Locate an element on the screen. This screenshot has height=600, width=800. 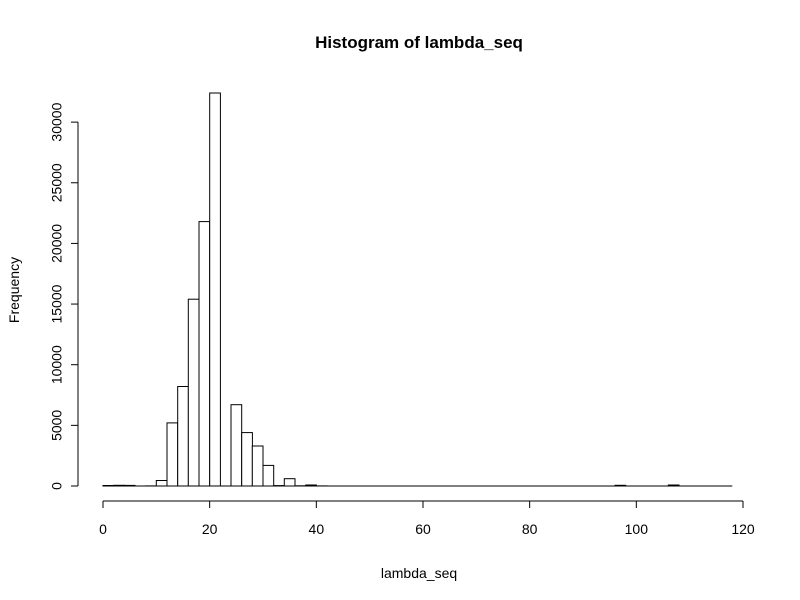
x-tick-label: 20 is located at coordinates (210, 529).